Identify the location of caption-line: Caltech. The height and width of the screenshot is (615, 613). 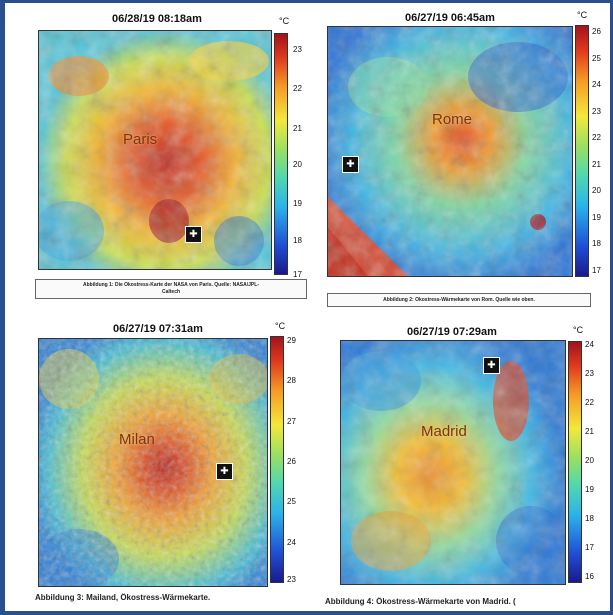
(171, 292).